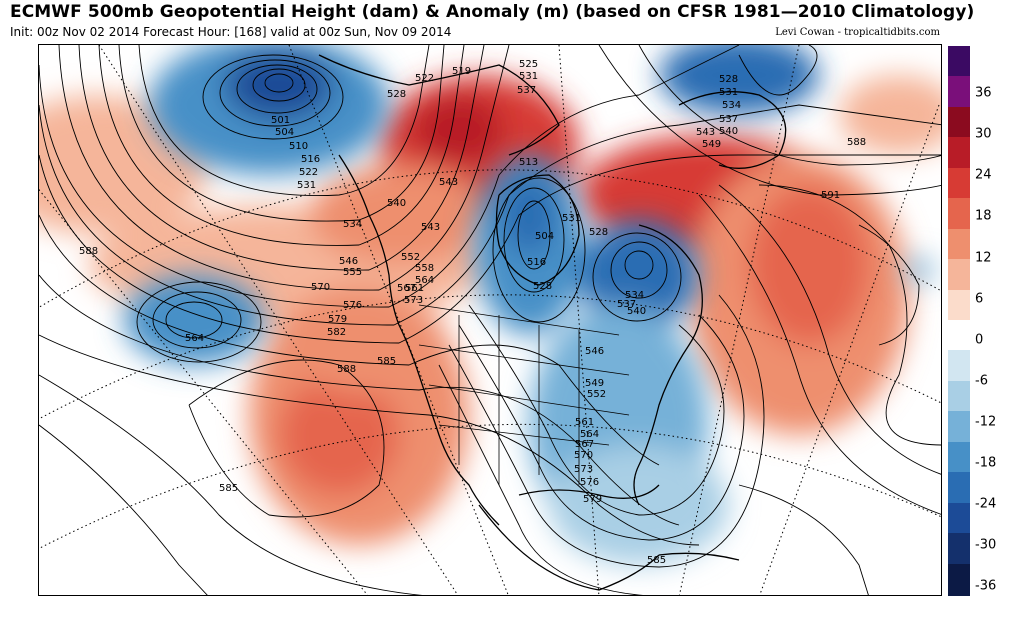 The height and width of the screenshot is (622, 1024). What do you see at coordinates (857, 32) in the screenshot?
I see `credit-text: Levi Cowan - tropicaltidbits.com` at bounding box center [857, 32].